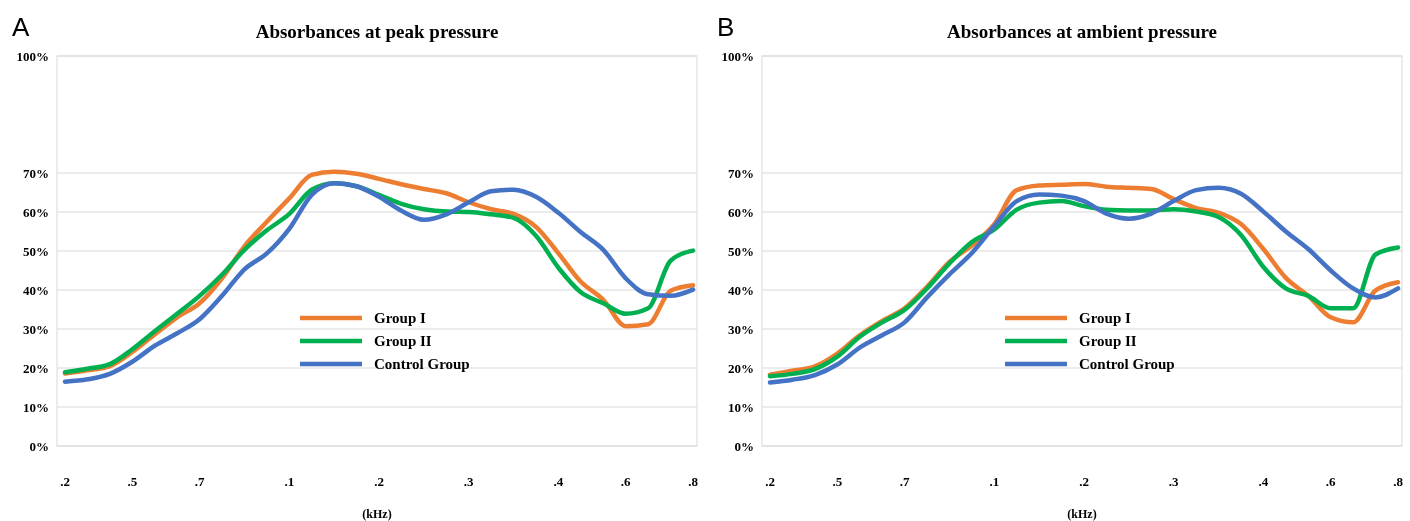 This screenshot has width=1410, height=521. Describe the element at coordinates (377, 31) in the screenshot. I see `chart-title: Absorbances at peak pressure` at that location.